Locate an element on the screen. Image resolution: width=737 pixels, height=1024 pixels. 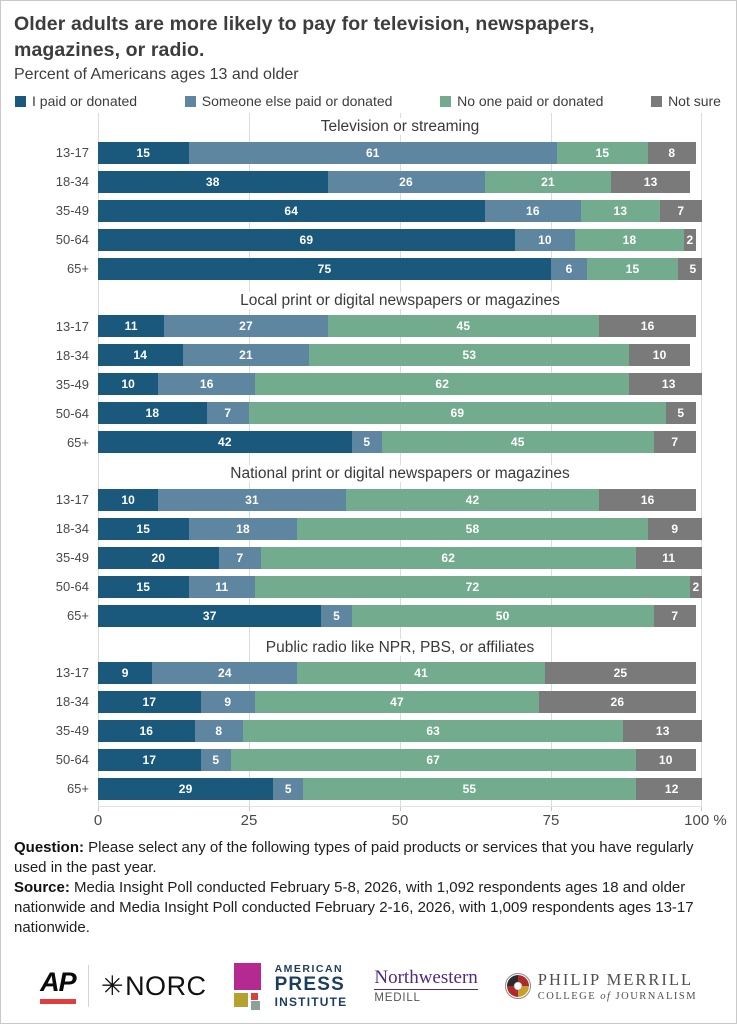
bar-segment-i-paid-or-donated: 42 is located at coordinates (225, 442).